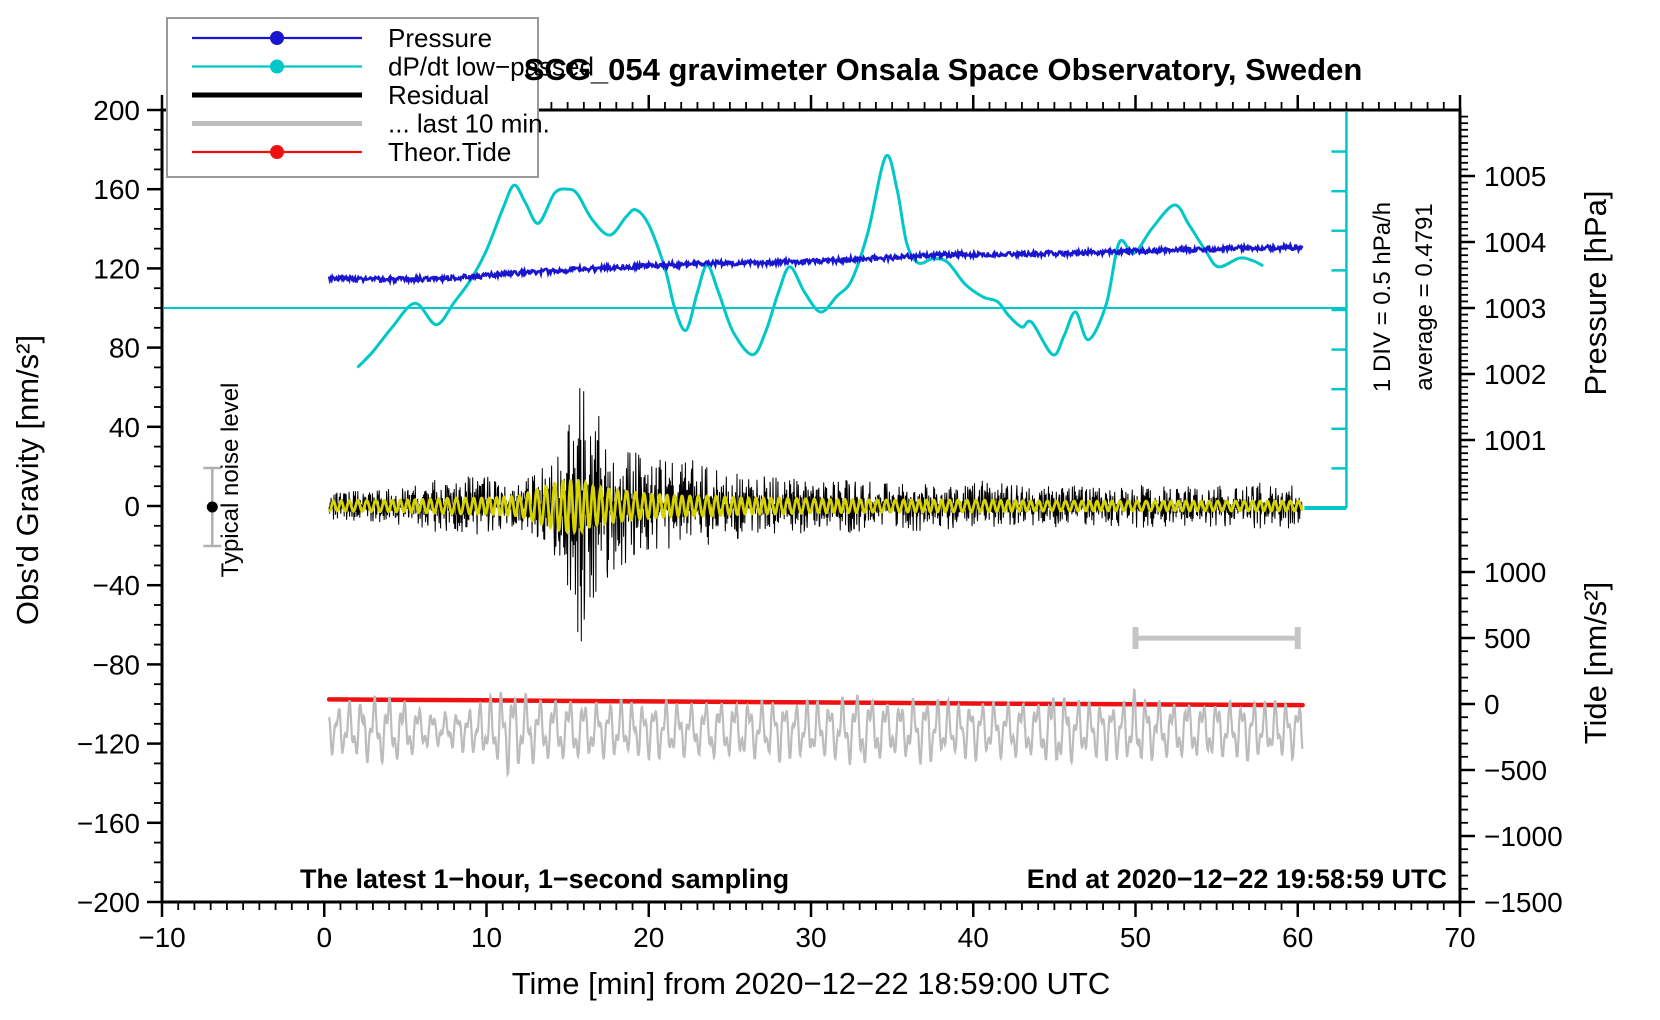  Describe the element at coordinates (1237, 879) in the screenshot. I see `end-note: End at 2020−12−22 19:58:59 UTC` at that location.